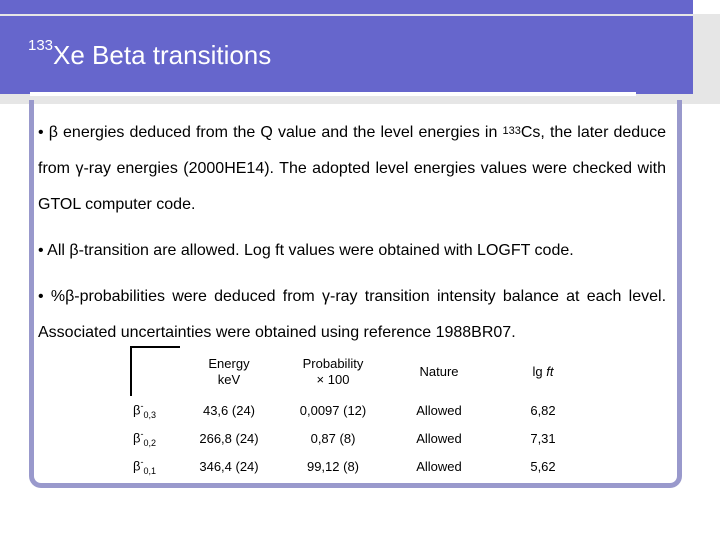 Image resolution: width=720 pixels, height=540 pixels. Describe the element at coordinates (333, 94) in the screenshot. I see `title-underline` at that location.